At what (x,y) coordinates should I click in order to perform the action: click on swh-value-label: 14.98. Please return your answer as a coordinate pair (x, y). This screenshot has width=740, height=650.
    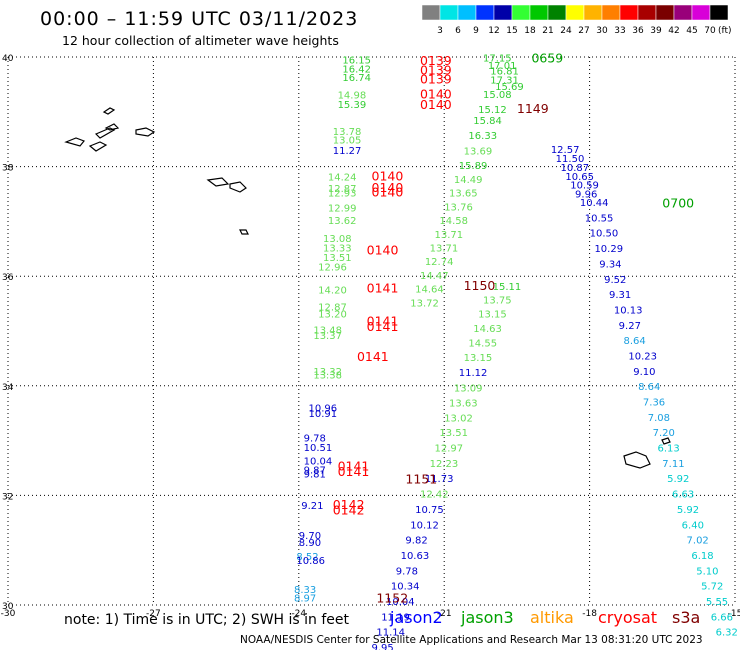
    Looking at the image, I should click on (352, 96).